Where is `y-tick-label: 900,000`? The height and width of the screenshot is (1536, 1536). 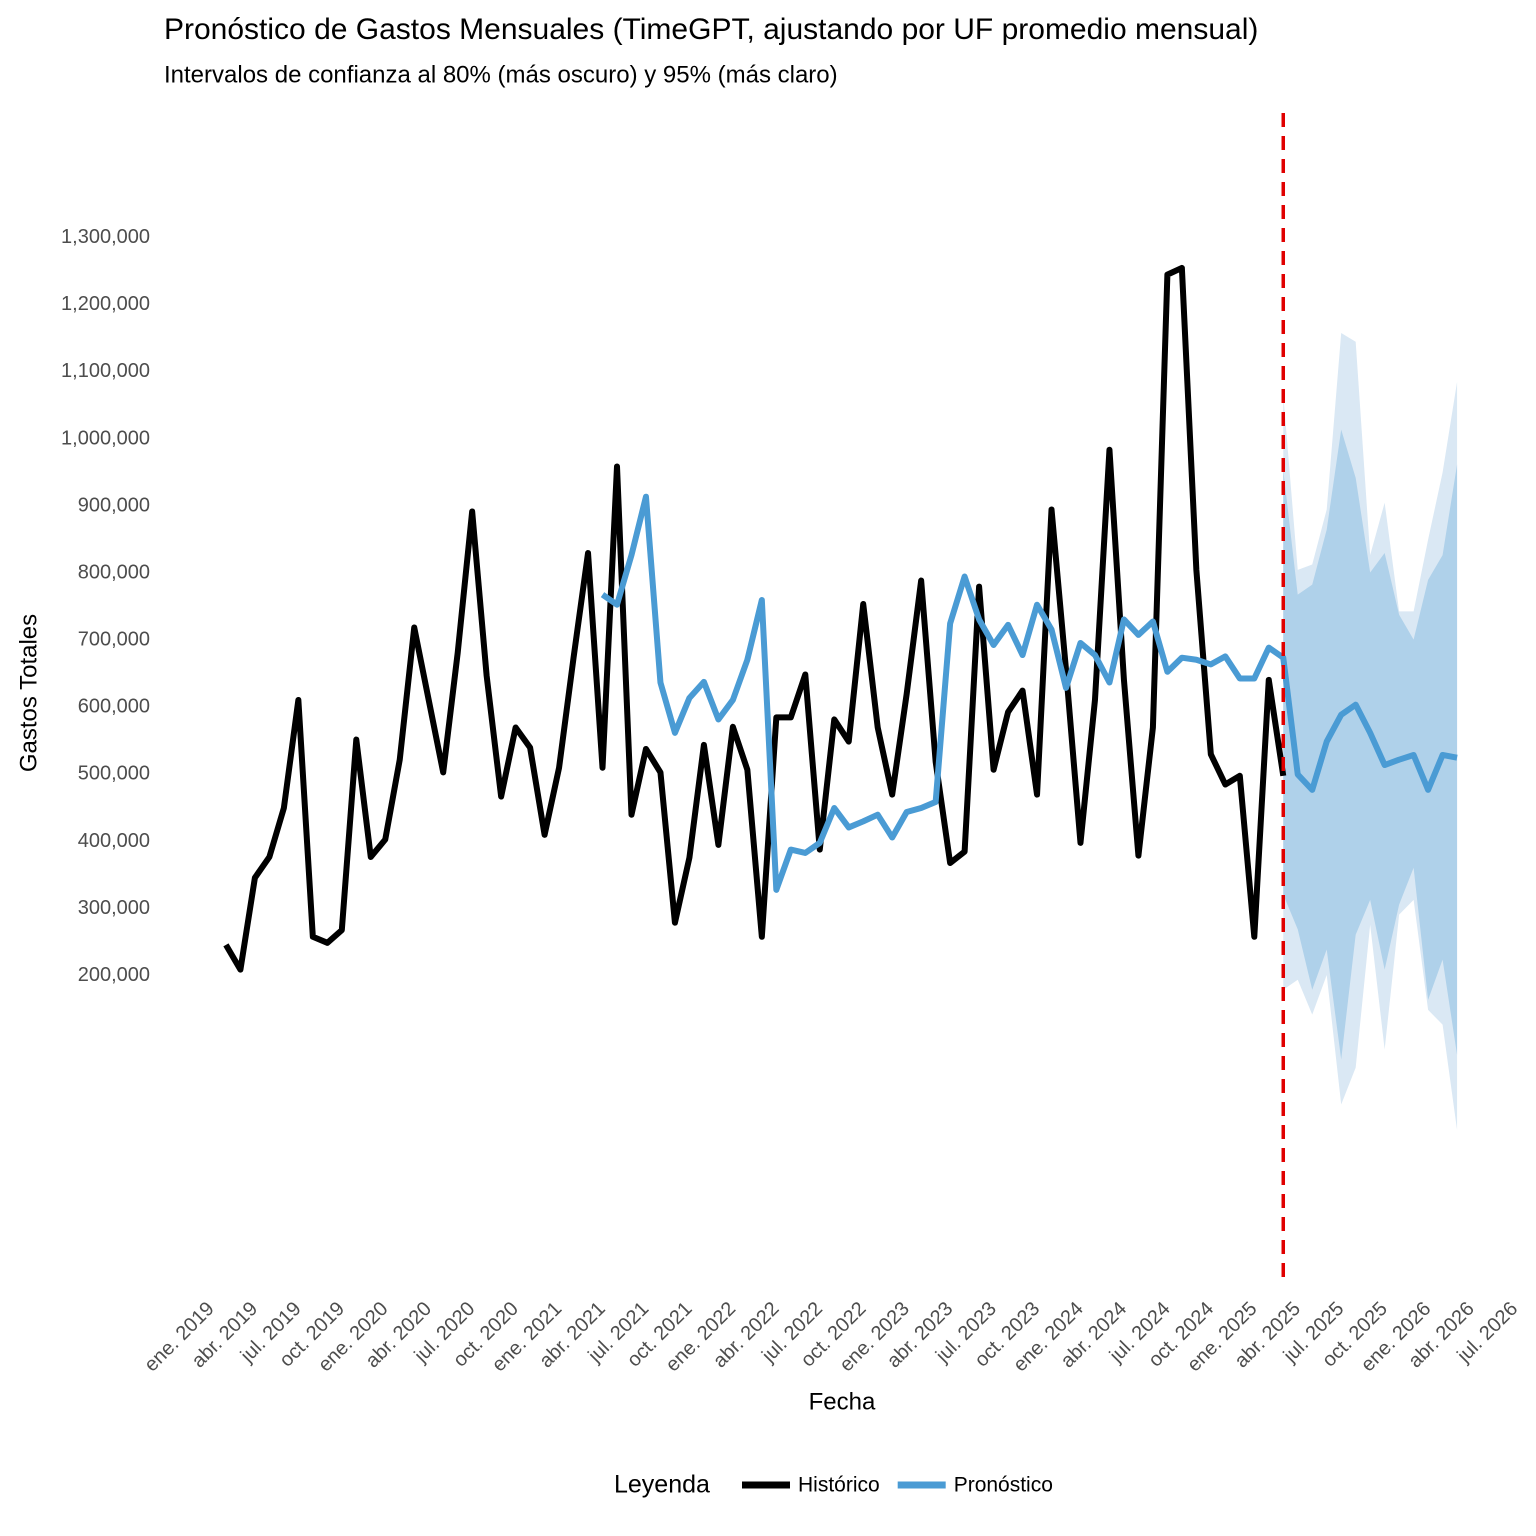
y-tick-label: 900,000 is located at coordinates (114, 505).